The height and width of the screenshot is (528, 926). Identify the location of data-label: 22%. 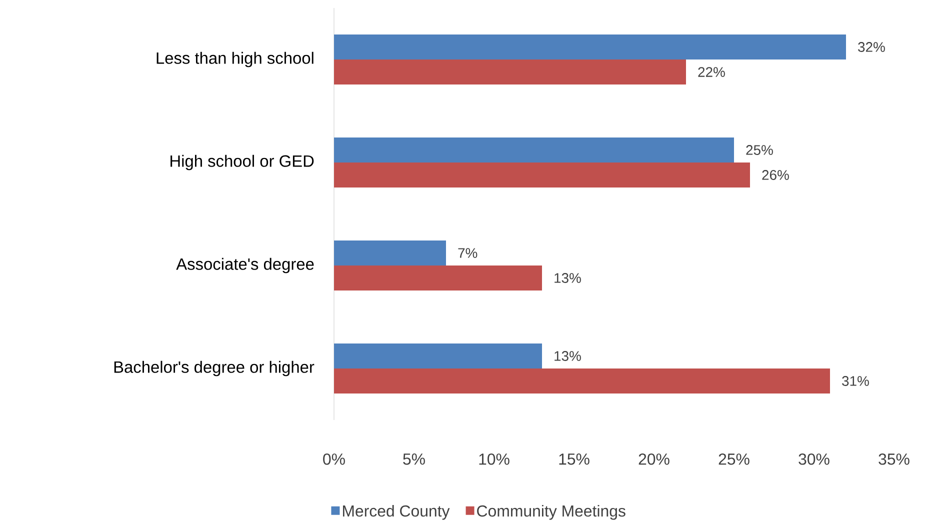
(711, 72).